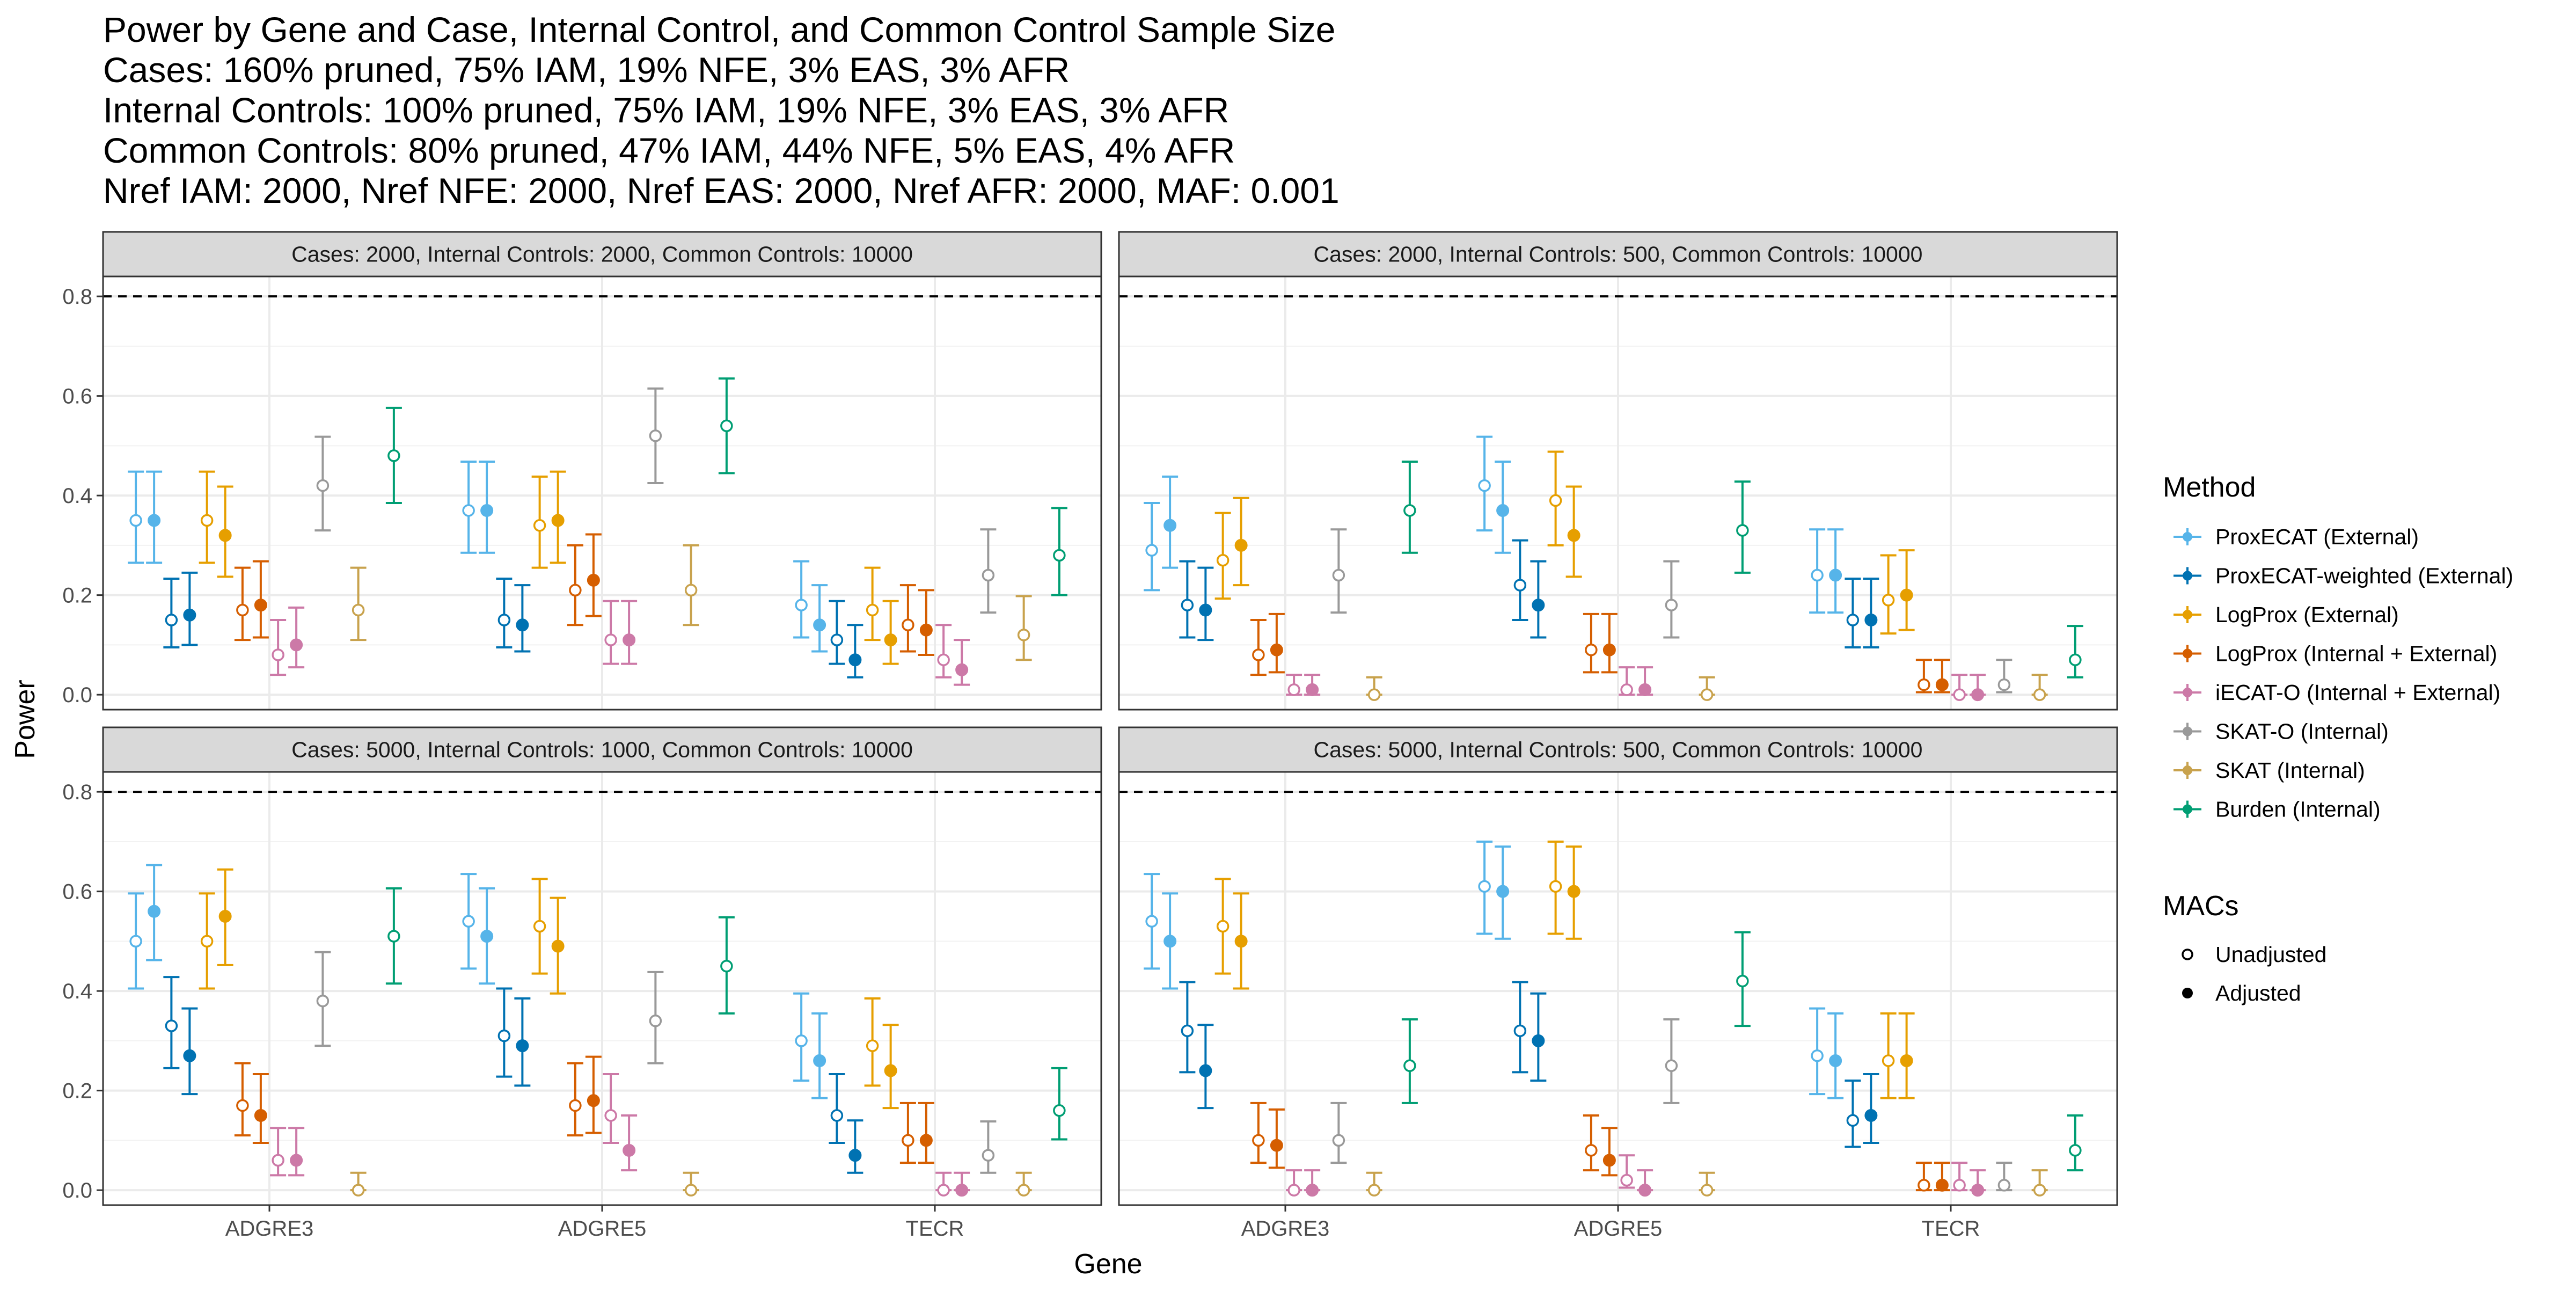 Image resolution: width=2576 pixels, height=1291 pixels. Describe the element at coordinates (2357, 692) in the screenshot. I see `legend-label: iECAT-O (Internal + External)` at that location.